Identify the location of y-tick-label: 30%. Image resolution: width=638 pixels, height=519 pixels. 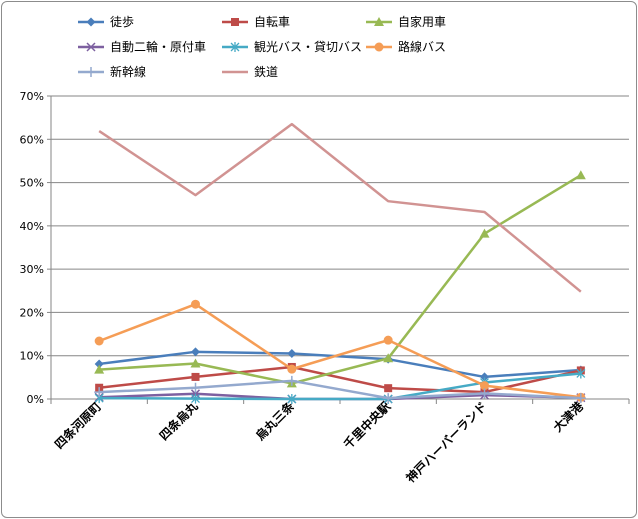
(32, 269).